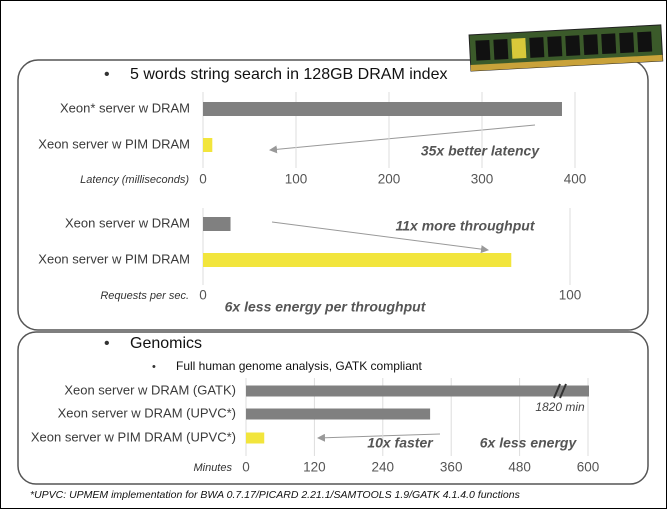  Describe the element at coordinates (560, 407) in the screenshot. I see `value-label: 1820 min` at that location.